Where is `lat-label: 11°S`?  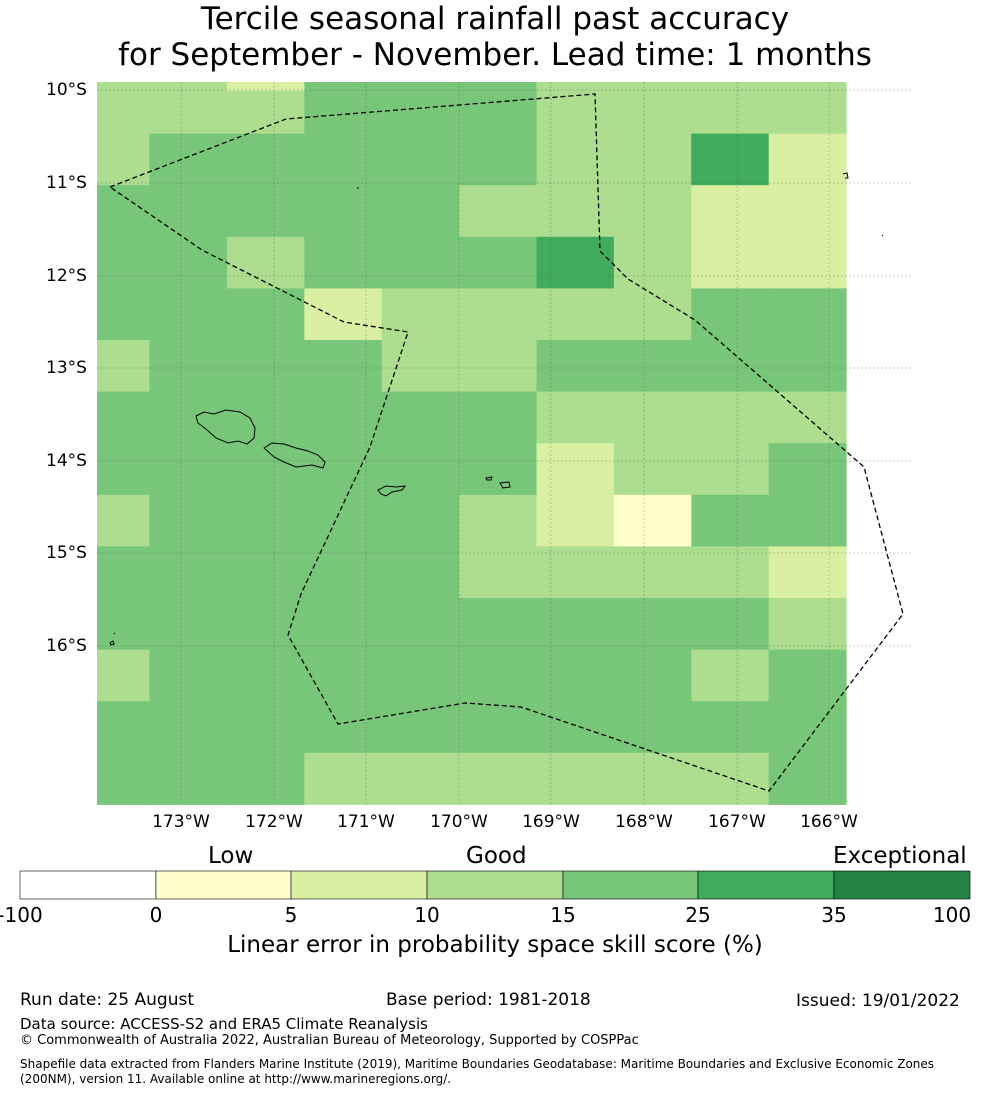 lat-label: 11°S is located at coordinates (66, 183).